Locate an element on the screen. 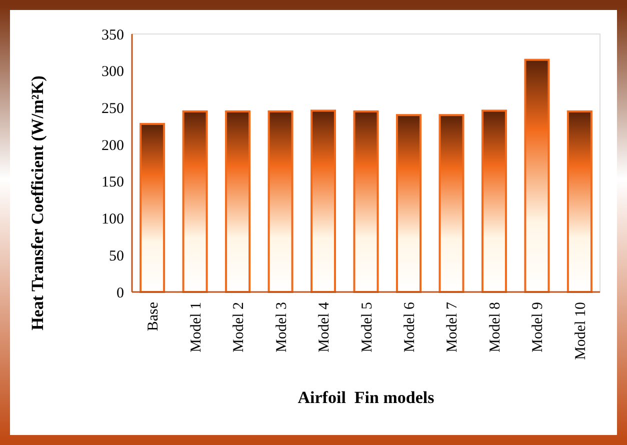  x-axis-title: Airfoil Fin models is located at coordinates (366, 397).